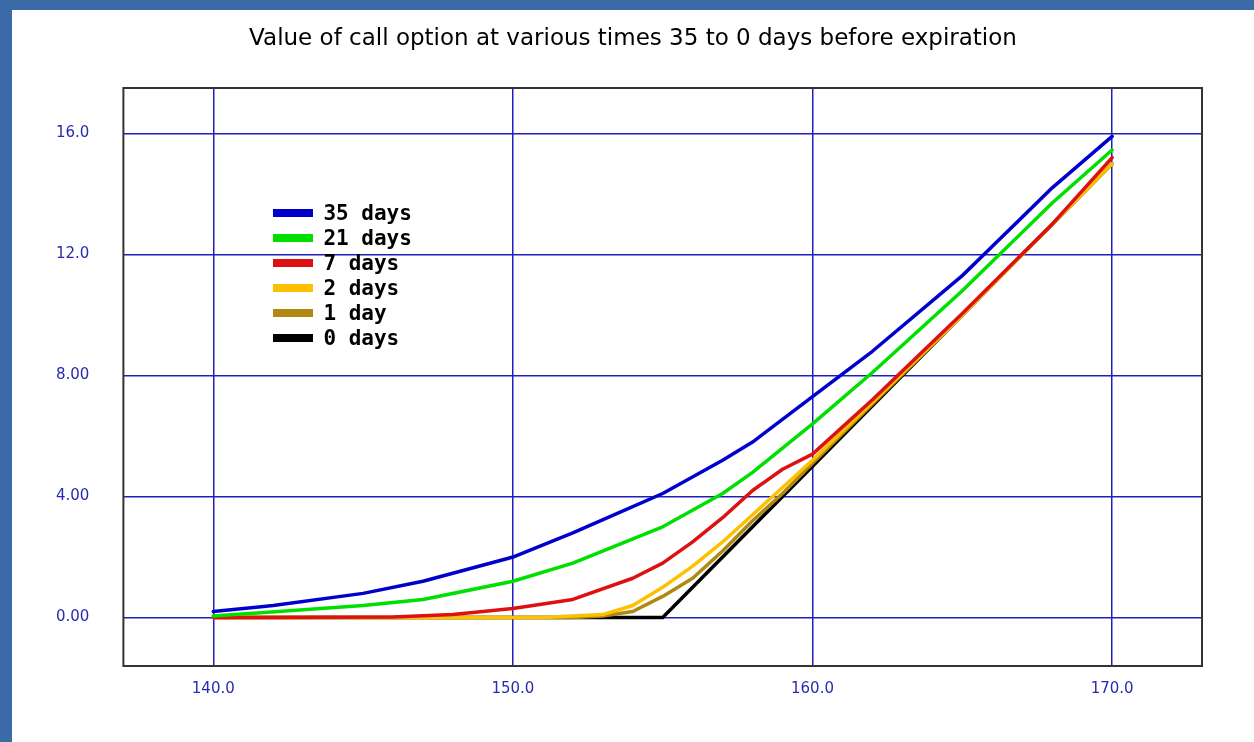 The image size is (1254, 742). Describe the element at coordinates (633, 37) in the screenshot. I see `chart-title: Value of call option at various times 35 to 0 days before expiration` at that location.